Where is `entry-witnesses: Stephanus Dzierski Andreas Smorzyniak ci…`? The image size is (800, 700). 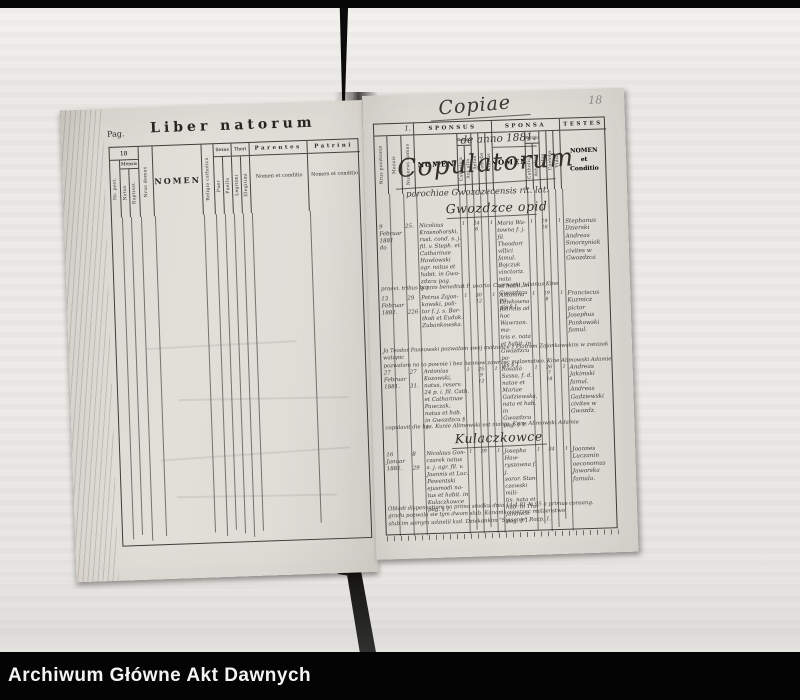 entry-witnesses: Stephanus Dzierski Andreas Smorzyniak ci… is located at coordinates (582, 239).